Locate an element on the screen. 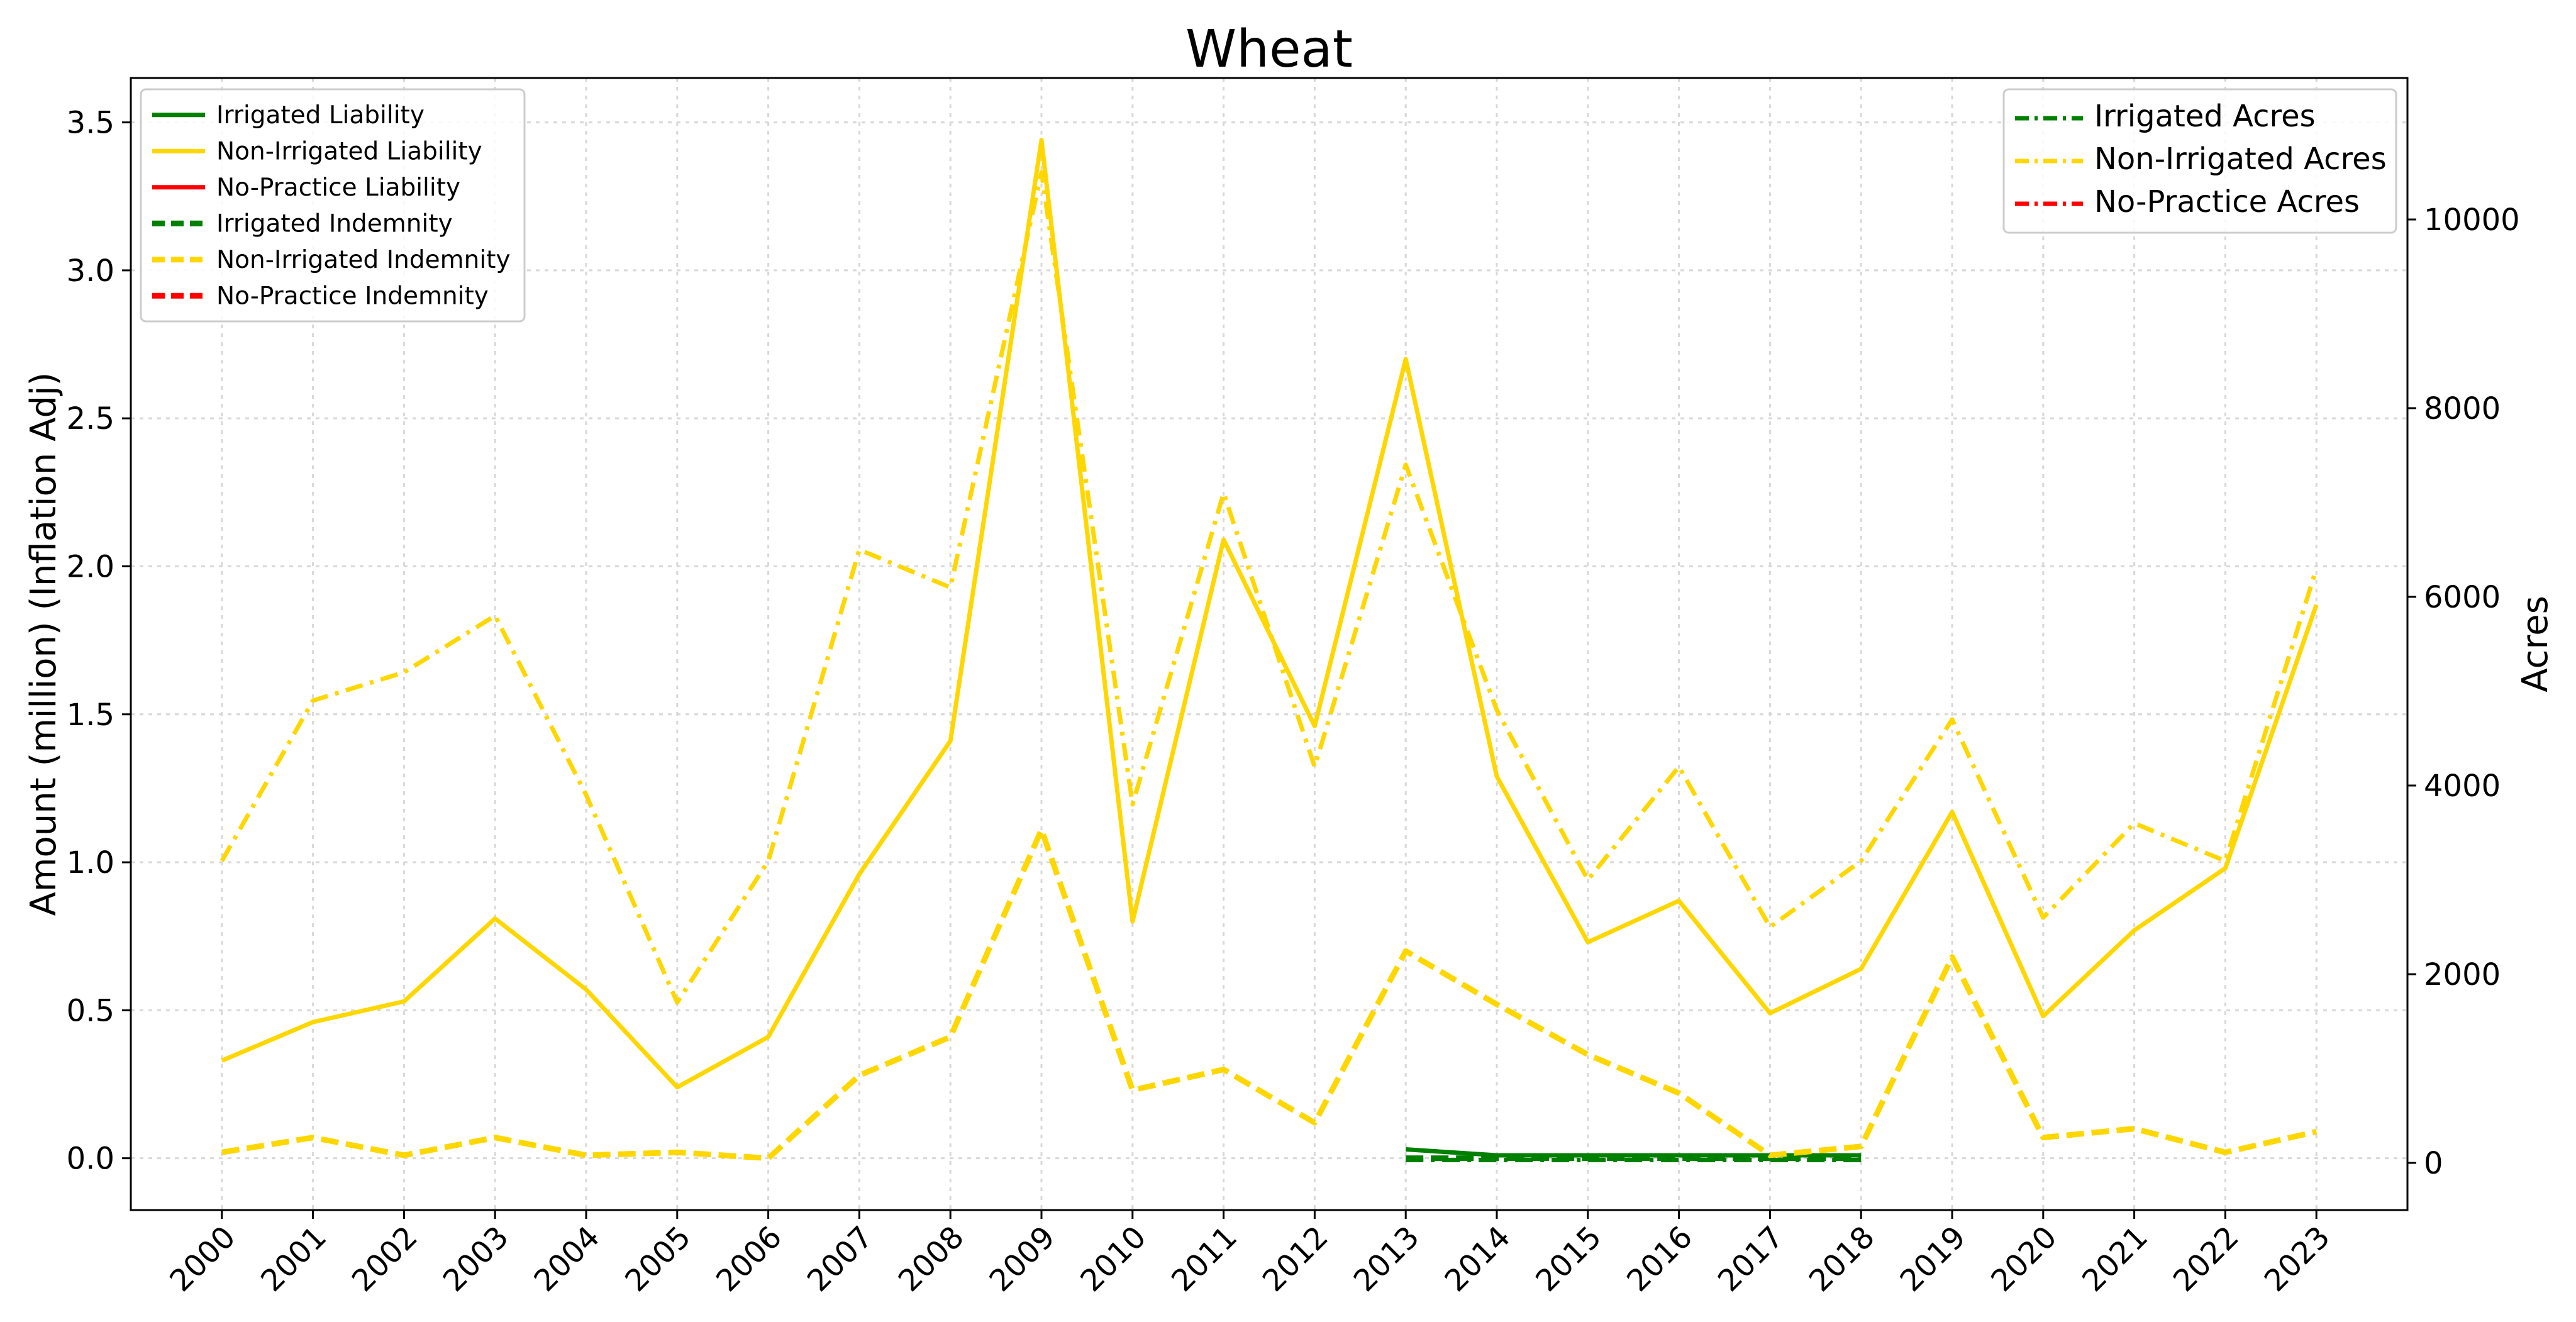 Image resolution: width=2576 pixels, height=1322 pixels. legend-label: Irrigated Acres is located at coordinates (2205, 116).